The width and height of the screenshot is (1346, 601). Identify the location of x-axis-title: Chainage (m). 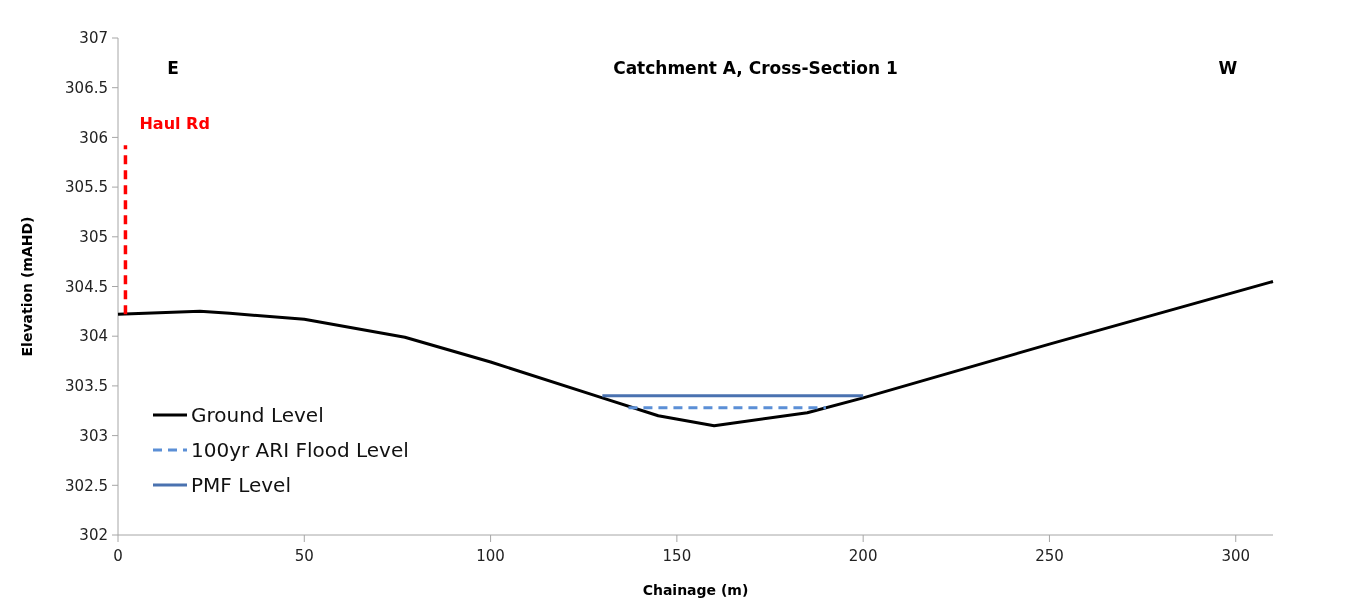
(695, 590).